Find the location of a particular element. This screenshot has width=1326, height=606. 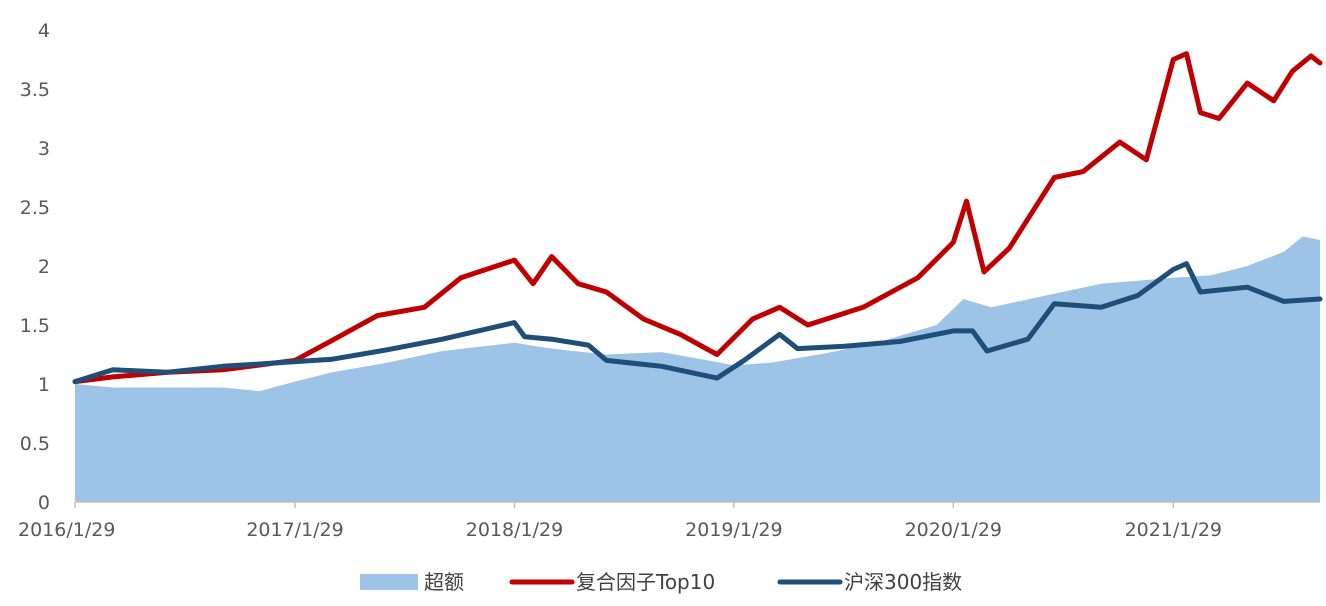

x-tick-label: 2021/1/29 is located at coordinates (1173, 530).